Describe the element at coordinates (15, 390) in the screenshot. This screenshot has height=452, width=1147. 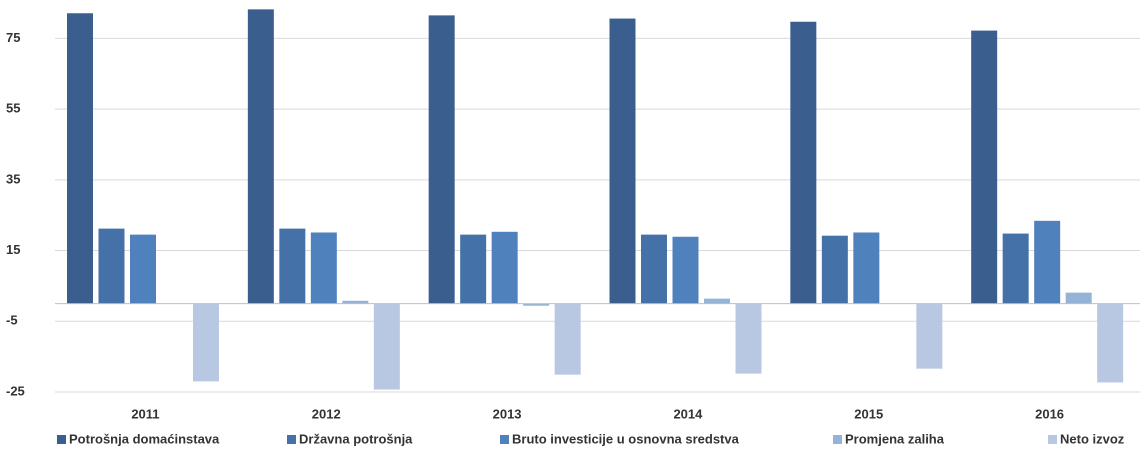
I see `y-tick-label: -25` at that location.